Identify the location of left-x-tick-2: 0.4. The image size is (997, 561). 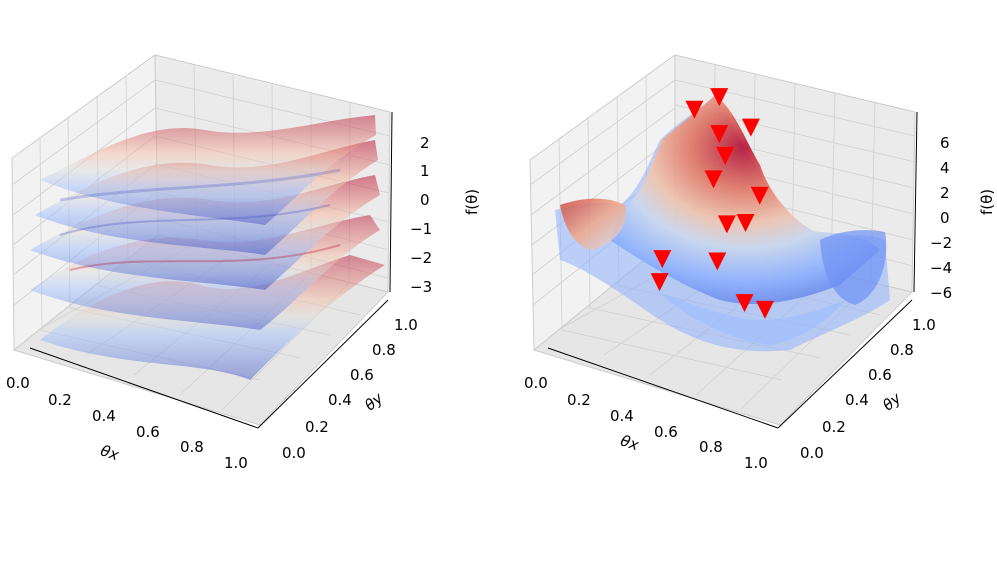
(104, 416).